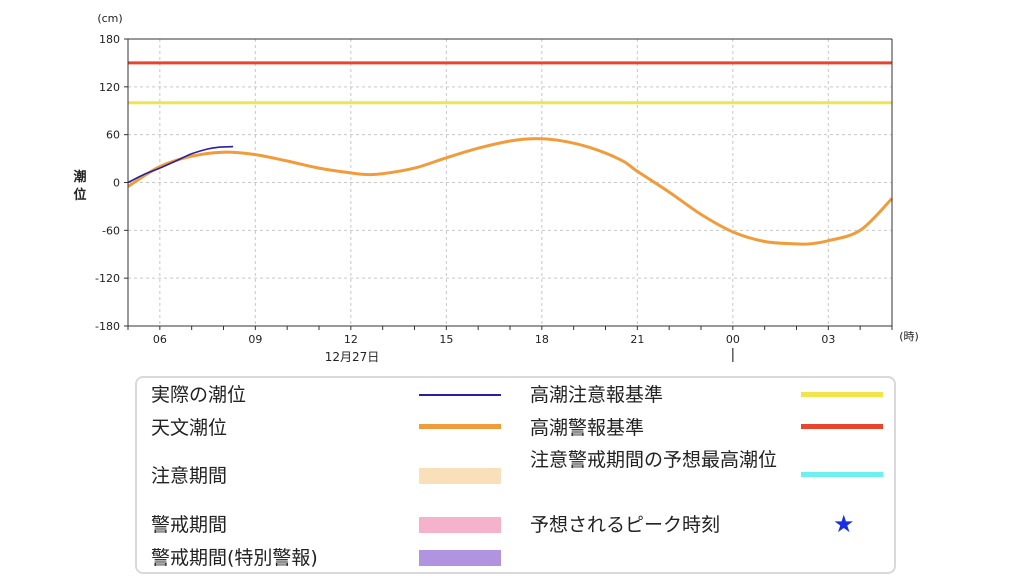 This screenshot has width=1024, height=584. I want to click on legend-swatch-storm-surge-advisory, so click(842, 394).